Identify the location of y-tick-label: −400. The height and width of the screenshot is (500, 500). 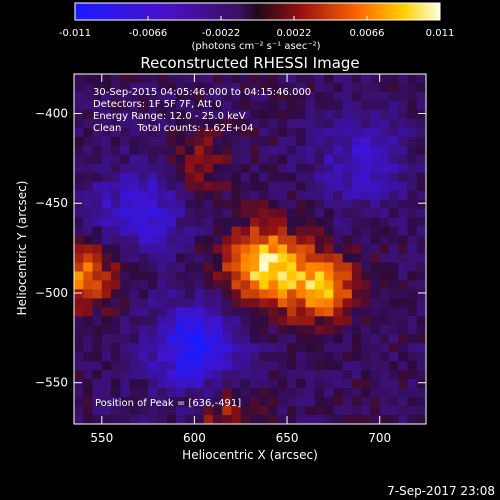
(51, 113).